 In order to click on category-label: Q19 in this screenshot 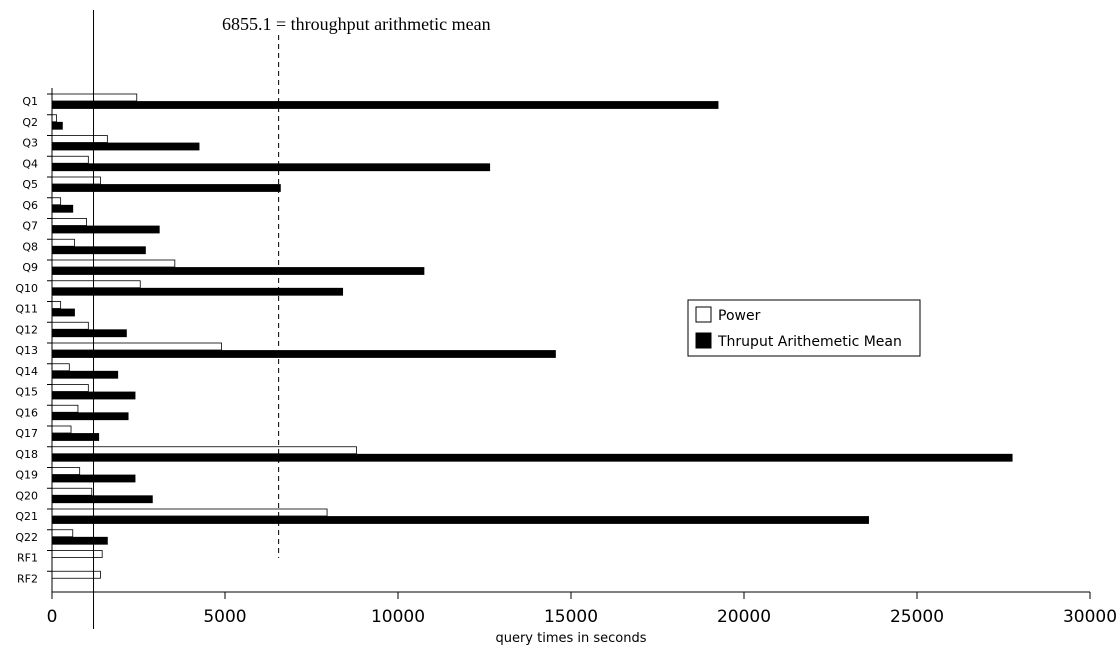, I will do `click(26, 475)`.